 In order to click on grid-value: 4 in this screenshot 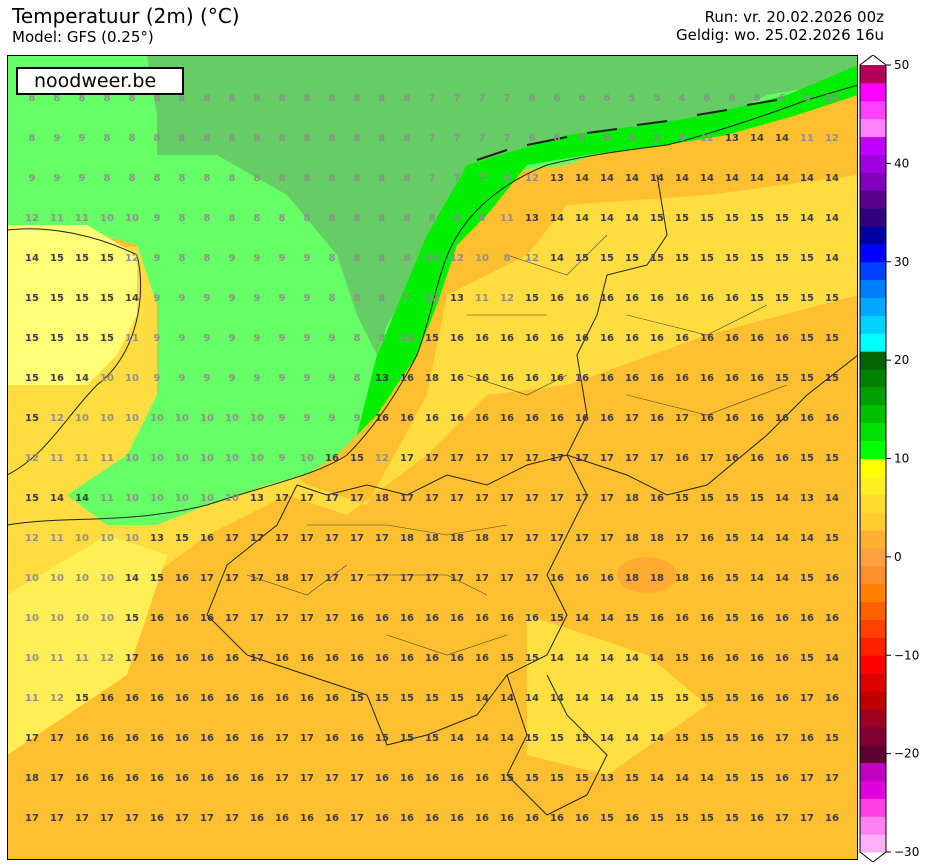, I will do `click(682, 98)`.